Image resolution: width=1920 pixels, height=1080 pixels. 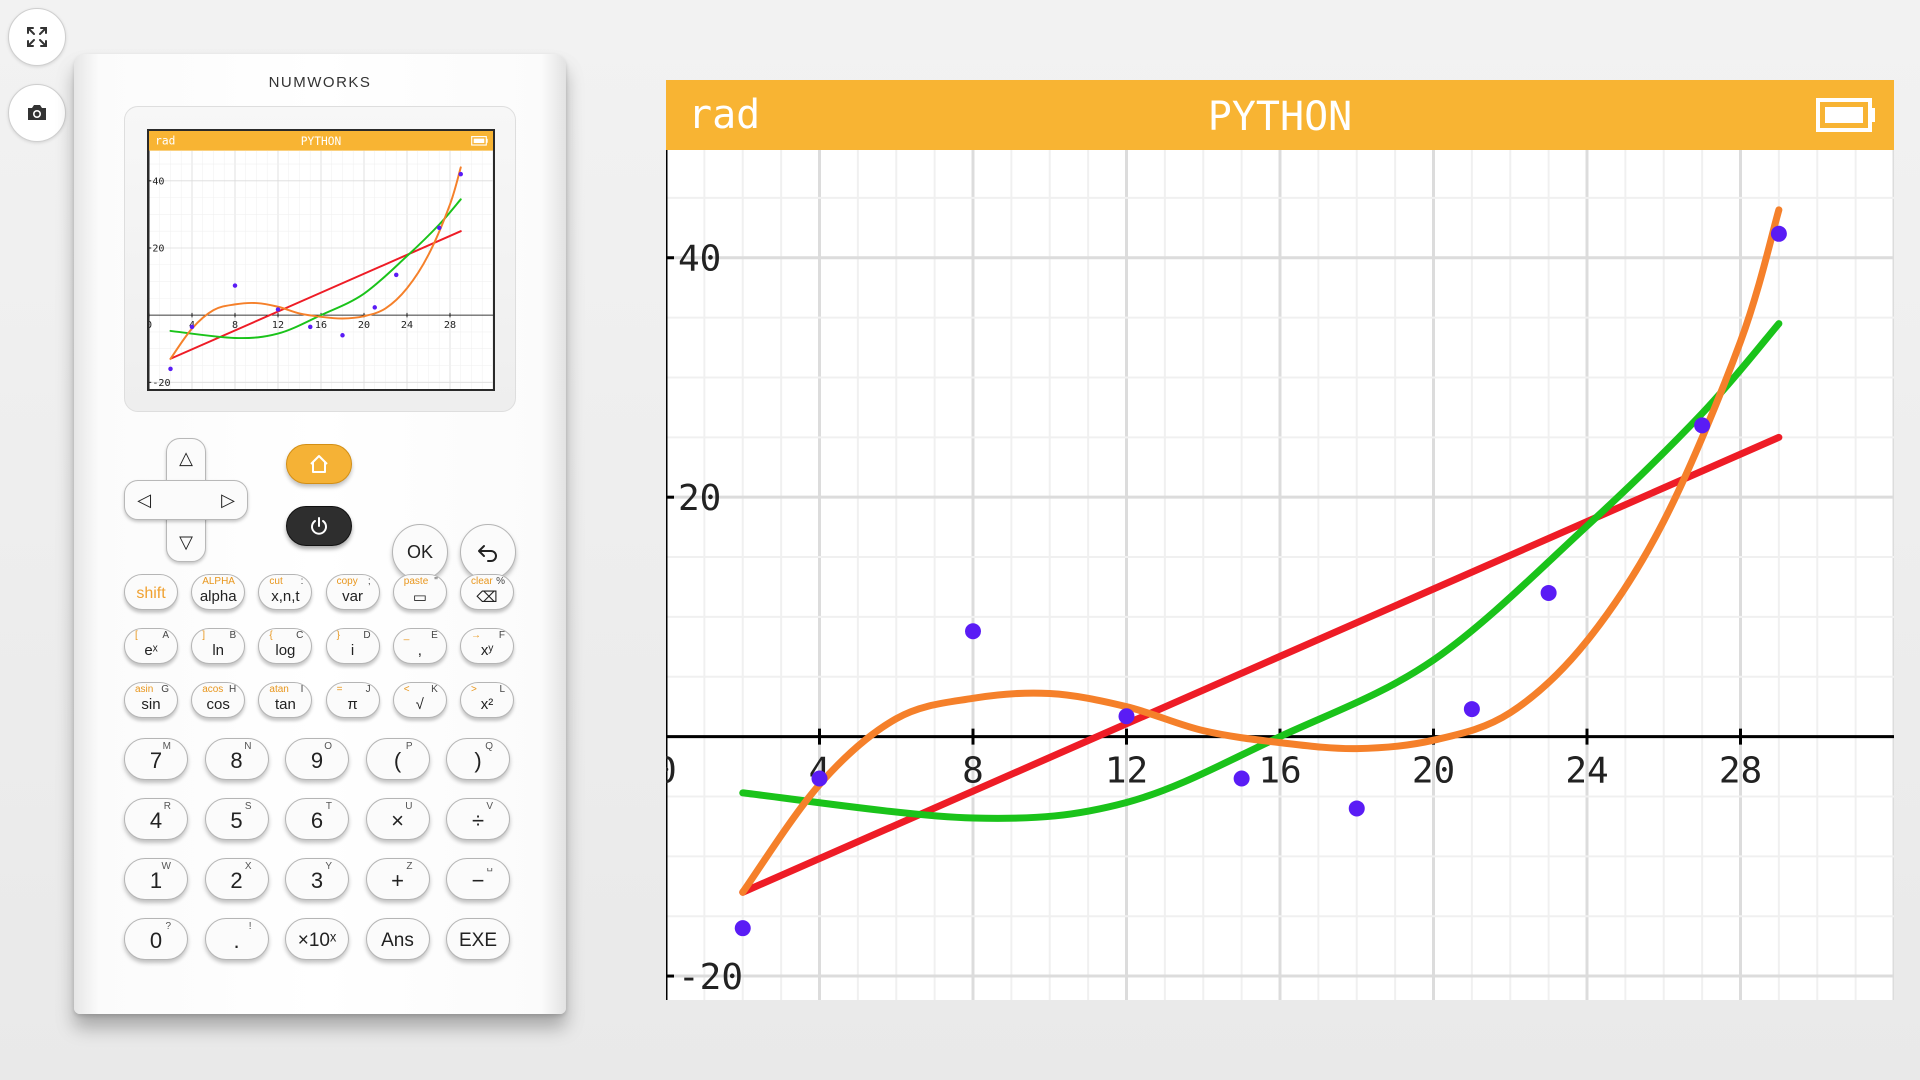 What do you see at coordinates (328, 806) in the screenshot?
I see `key-alpha-label: T` at bounding box center [328, 806].